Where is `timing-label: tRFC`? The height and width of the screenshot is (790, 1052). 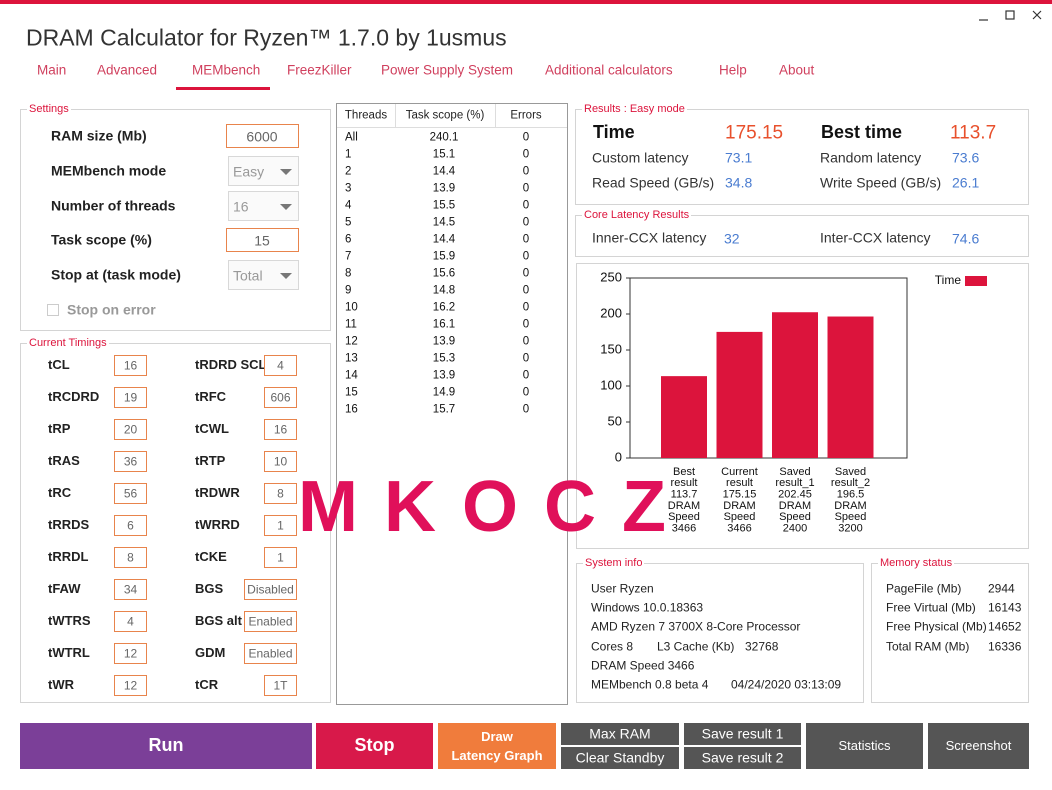
timing-label: tRFC is located at coordinates (211, 396).